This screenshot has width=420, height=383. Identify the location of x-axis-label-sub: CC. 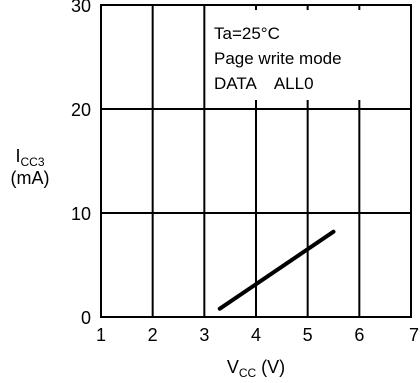
(248, 373).